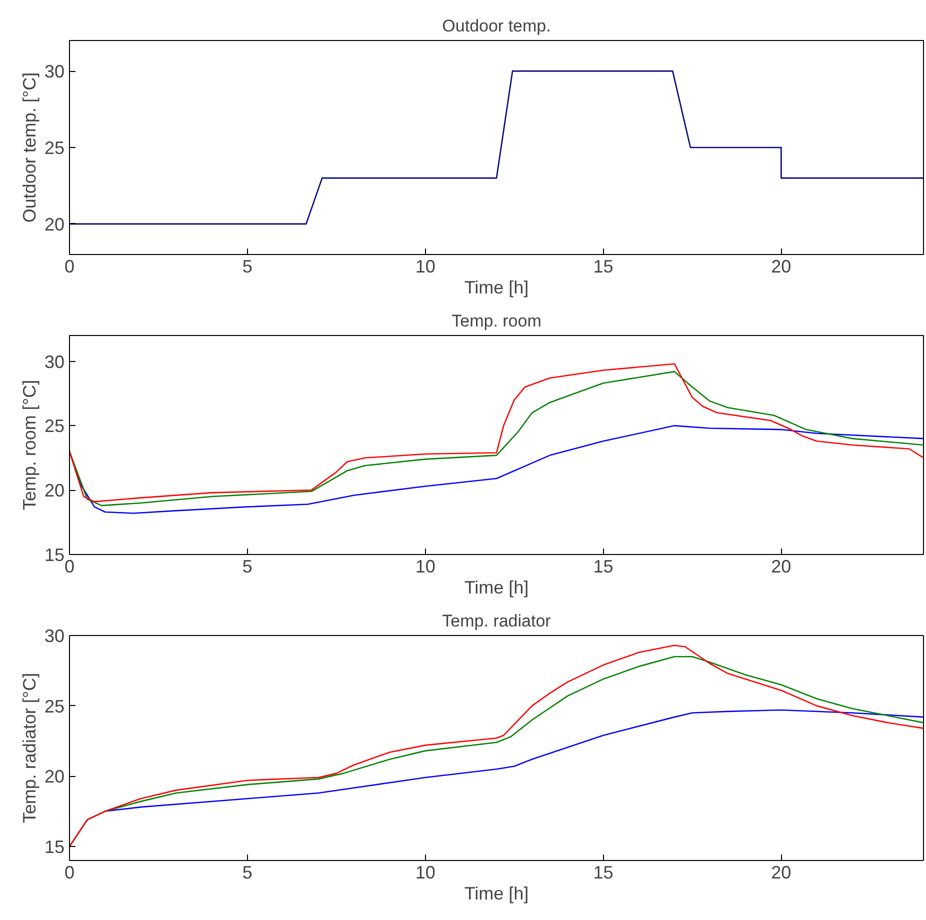  I want to click on chart-title: Temp. room, so click(497, 321).